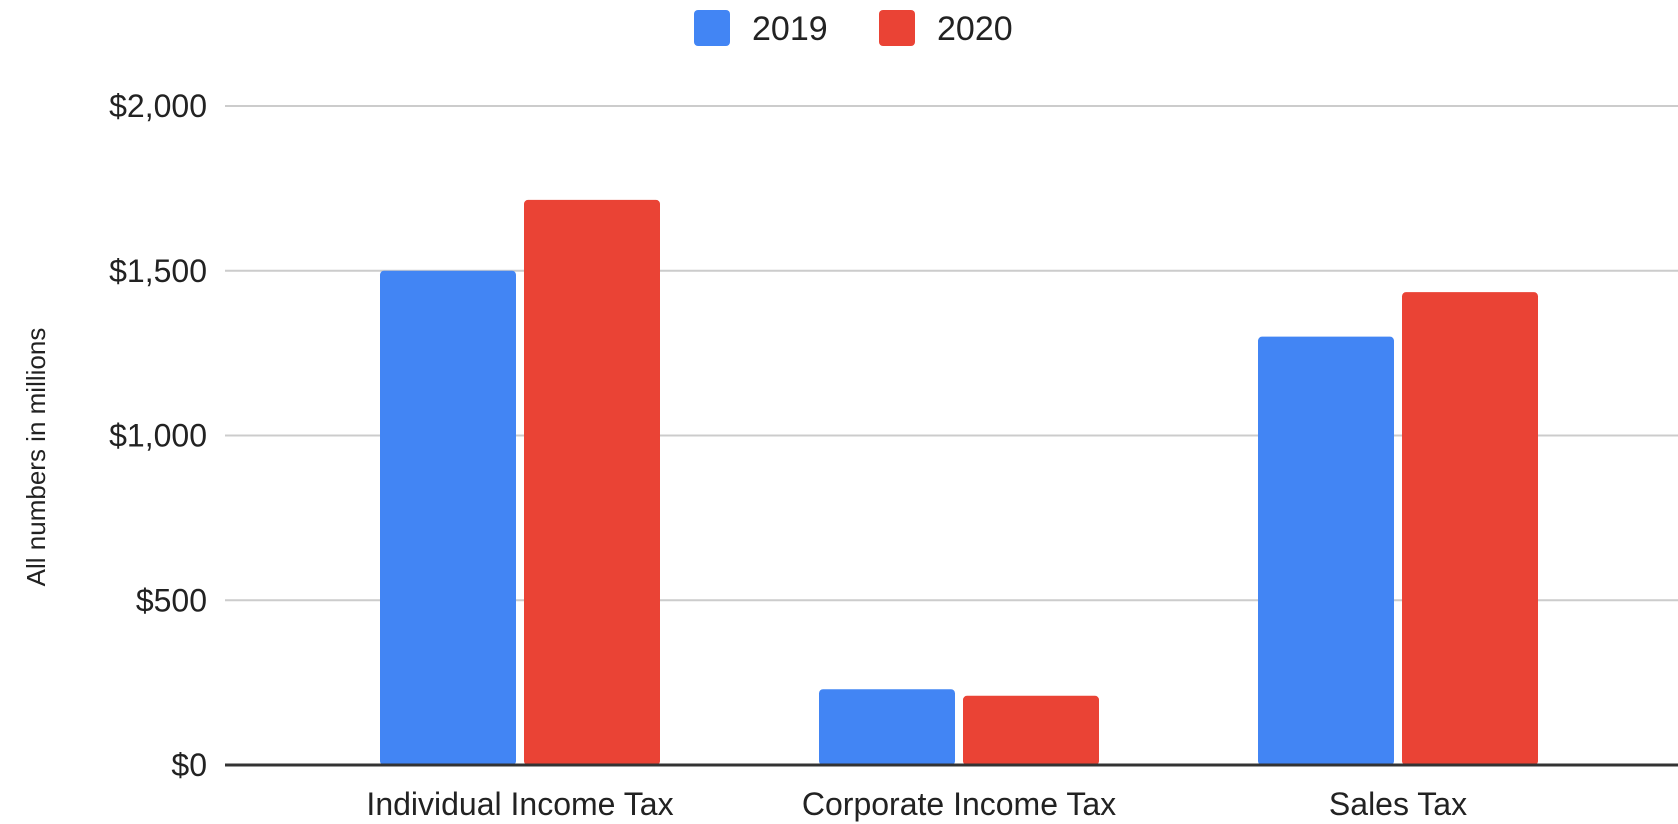  What do you see at coordinates (897, 28) in the screenshot?
I see `legend-swatch-2020` at bounding box center [897, 28].